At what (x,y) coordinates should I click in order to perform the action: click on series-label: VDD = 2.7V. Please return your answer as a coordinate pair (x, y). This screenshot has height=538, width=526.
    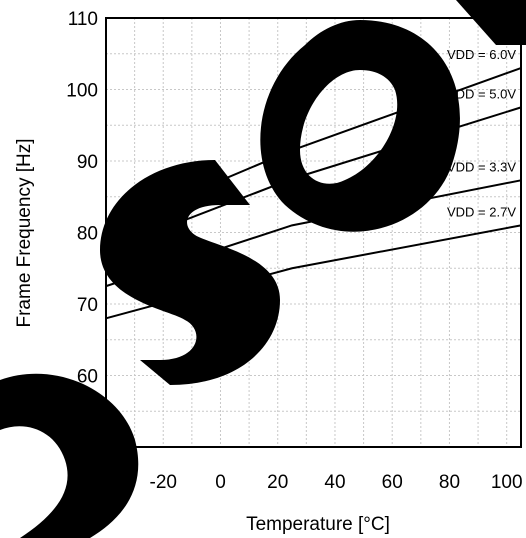
    Looking at the image, I should click on (481, 211).